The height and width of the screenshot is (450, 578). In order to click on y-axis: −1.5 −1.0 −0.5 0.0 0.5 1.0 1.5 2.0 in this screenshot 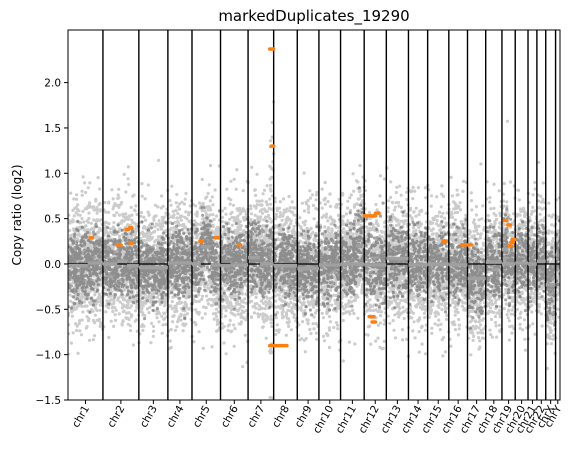, I will do `click(52, 242)`.